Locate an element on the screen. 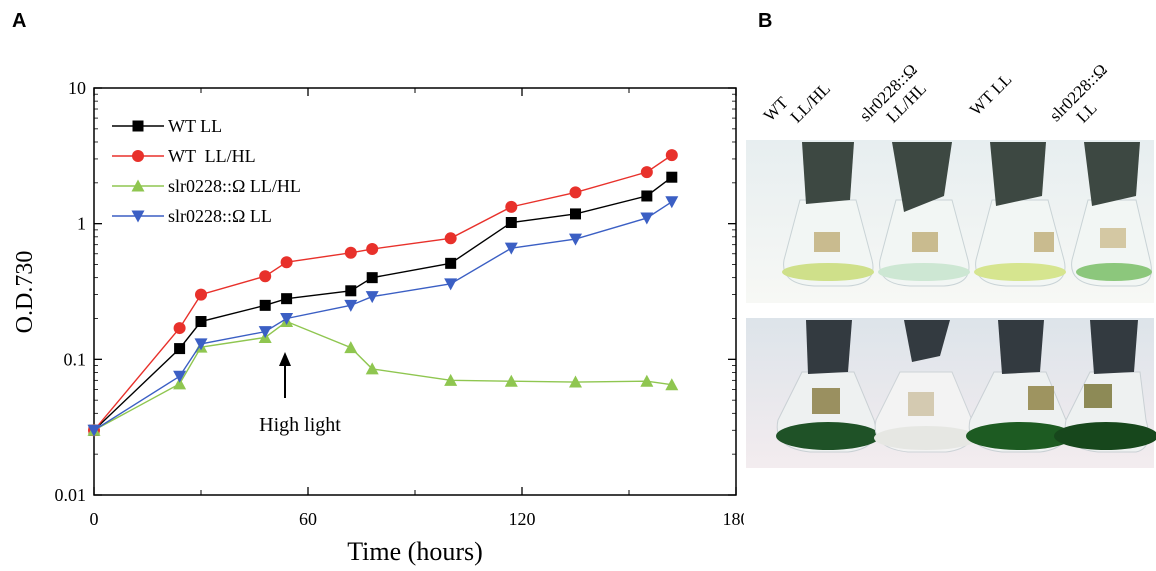 The width and height of the screenshot is (1156, 571). y-tick-label-3: 10 is located at coordinates (77, 88).